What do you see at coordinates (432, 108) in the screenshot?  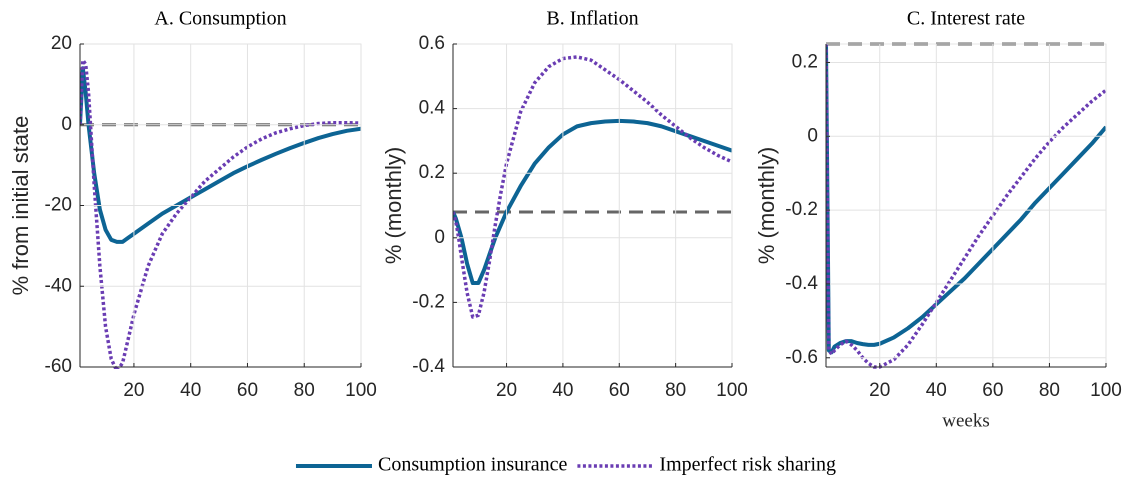 I see `y-tick-label: 0.4` at bounding box center [432, 108].